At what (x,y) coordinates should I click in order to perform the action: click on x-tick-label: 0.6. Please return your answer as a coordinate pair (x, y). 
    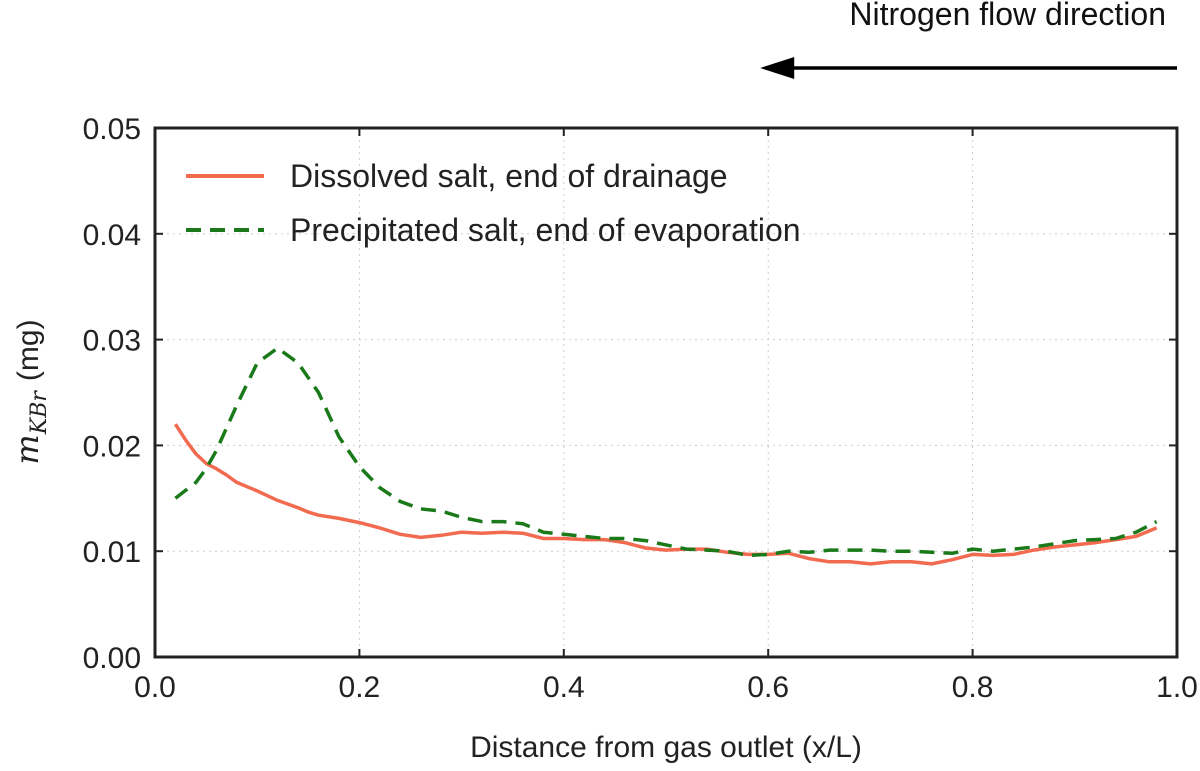
    Looking at the image, I should click on (768, 687).